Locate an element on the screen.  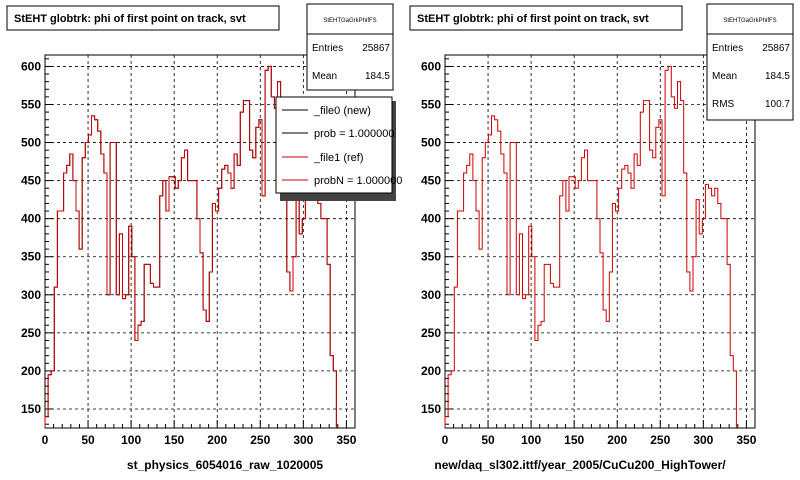
right-stats-box is located at coordinates (750, 62).